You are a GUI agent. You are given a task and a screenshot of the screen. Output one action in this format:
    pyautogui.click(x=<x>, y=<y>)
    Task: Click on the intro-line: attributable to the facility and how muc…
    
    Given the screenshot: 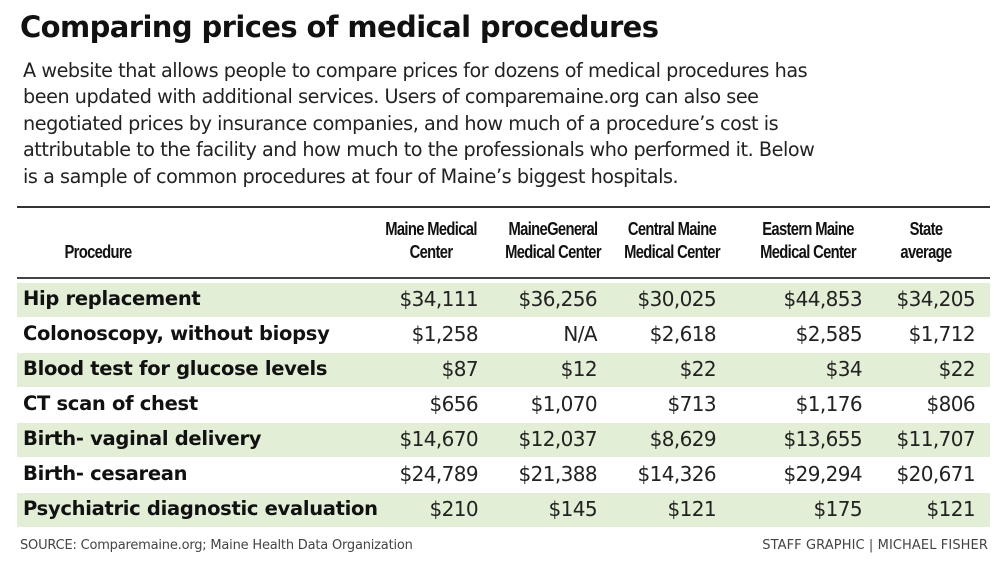 What is the action you would take?
    pyautogui.click(x=419, y=150)
    